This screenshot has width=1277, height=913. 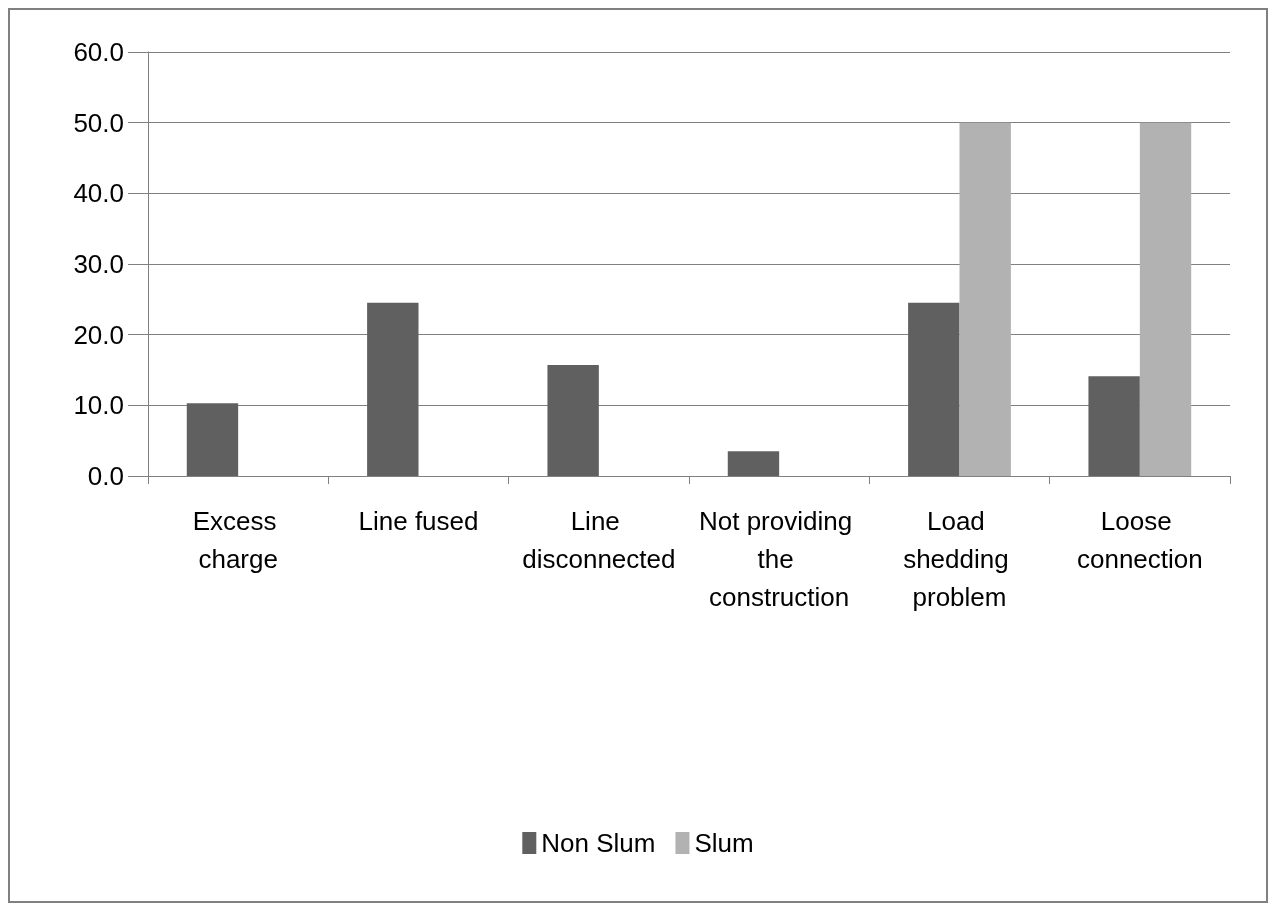 What do you see at coordinates (1139, 540) in the screenshot?
I see `x-tick-label: Loose connection` at bounding box center [1139, 540].